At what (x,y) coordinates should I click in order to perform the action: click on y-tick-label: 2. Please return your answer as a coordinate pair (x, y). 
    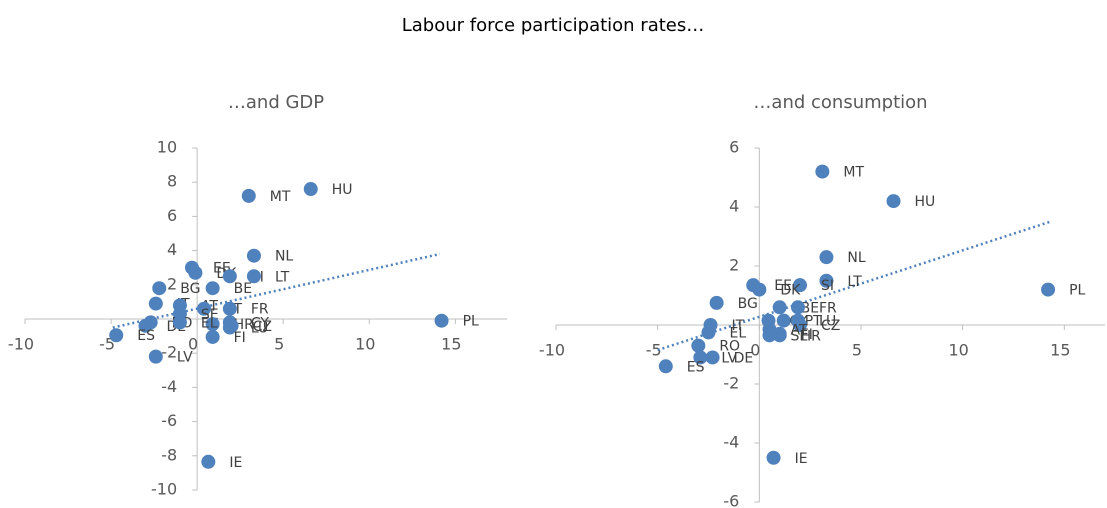
    Looking at the image, I should click on (172, 283).